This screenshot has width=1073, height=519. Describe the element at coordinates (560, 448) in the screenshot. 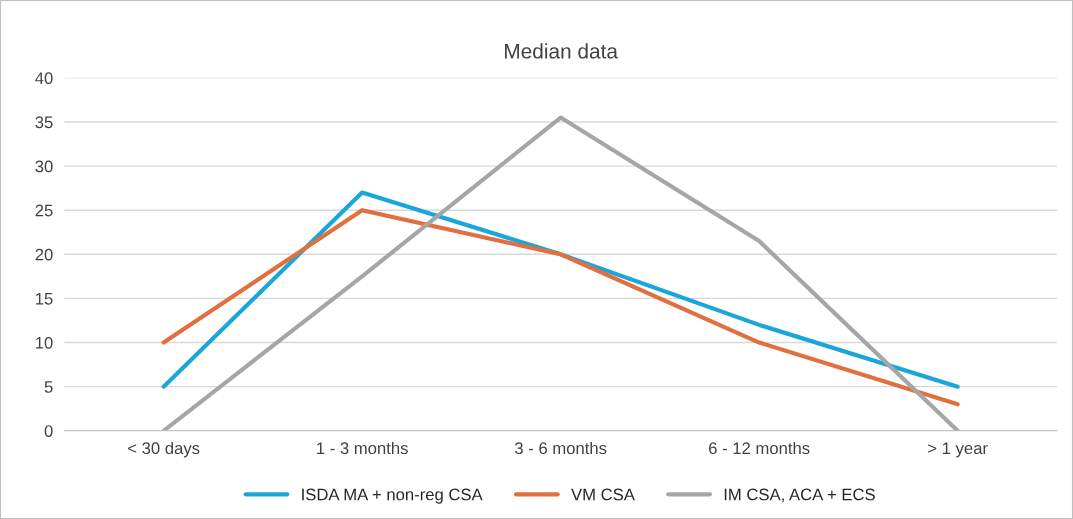

I see `x-tick-label: 3 - 6 months` at that location.